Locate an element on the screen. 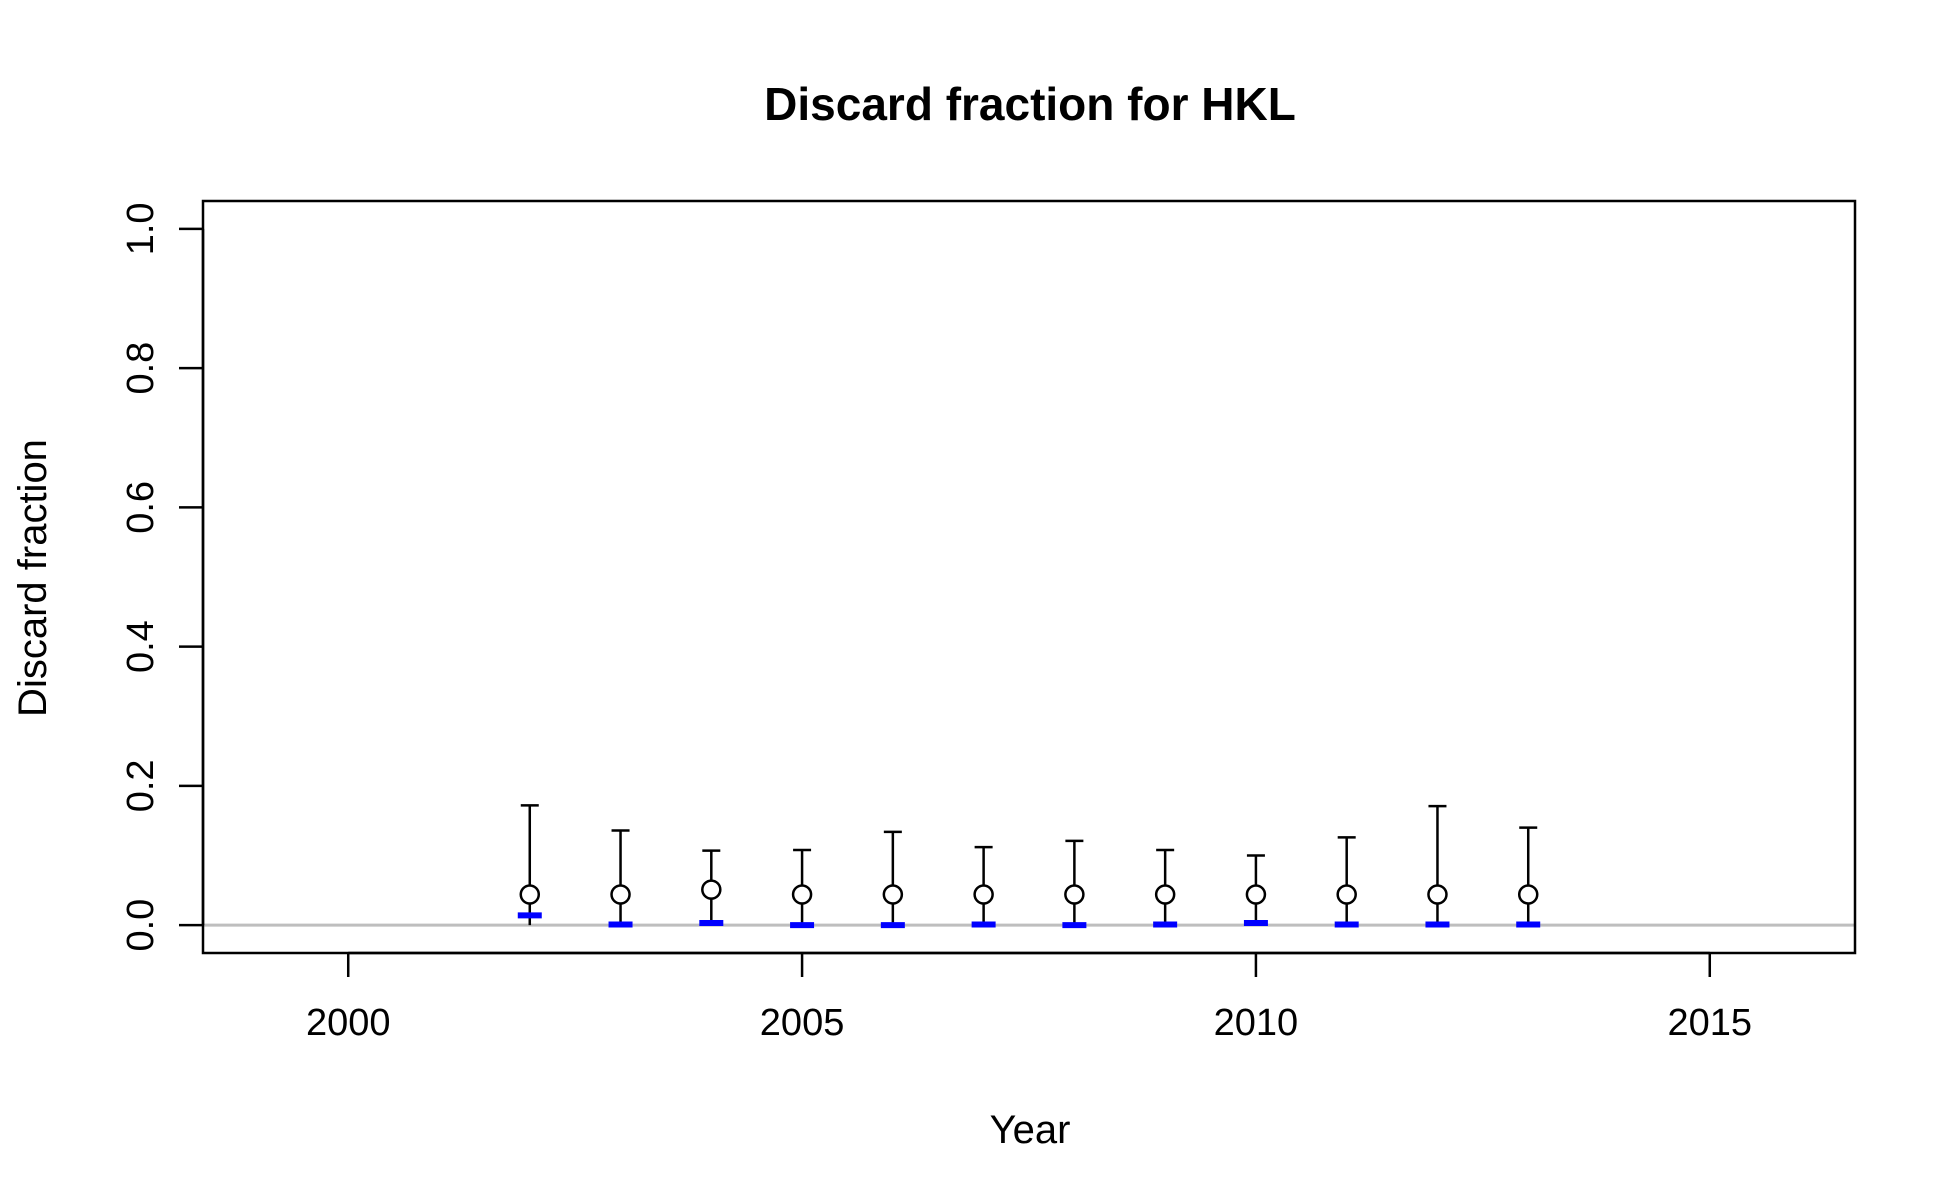  y-tick-label: 0.0 is located at coordinates (141, 925).